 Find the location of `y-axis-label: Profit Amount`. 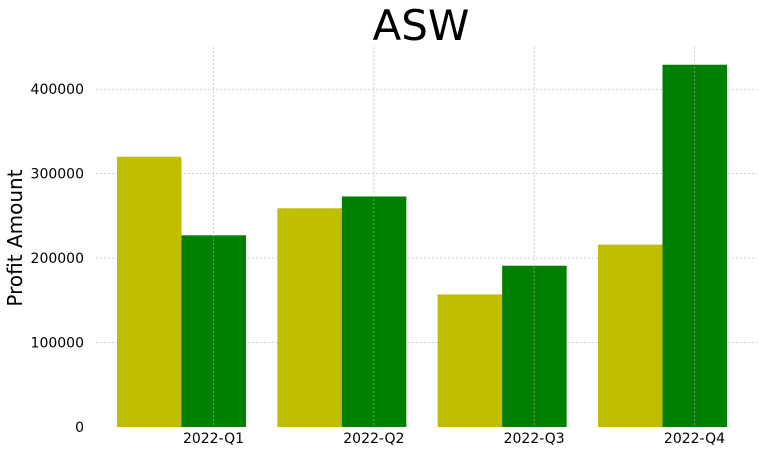

y-axis-label: Profit Amount is located at coordinates (15, 237).